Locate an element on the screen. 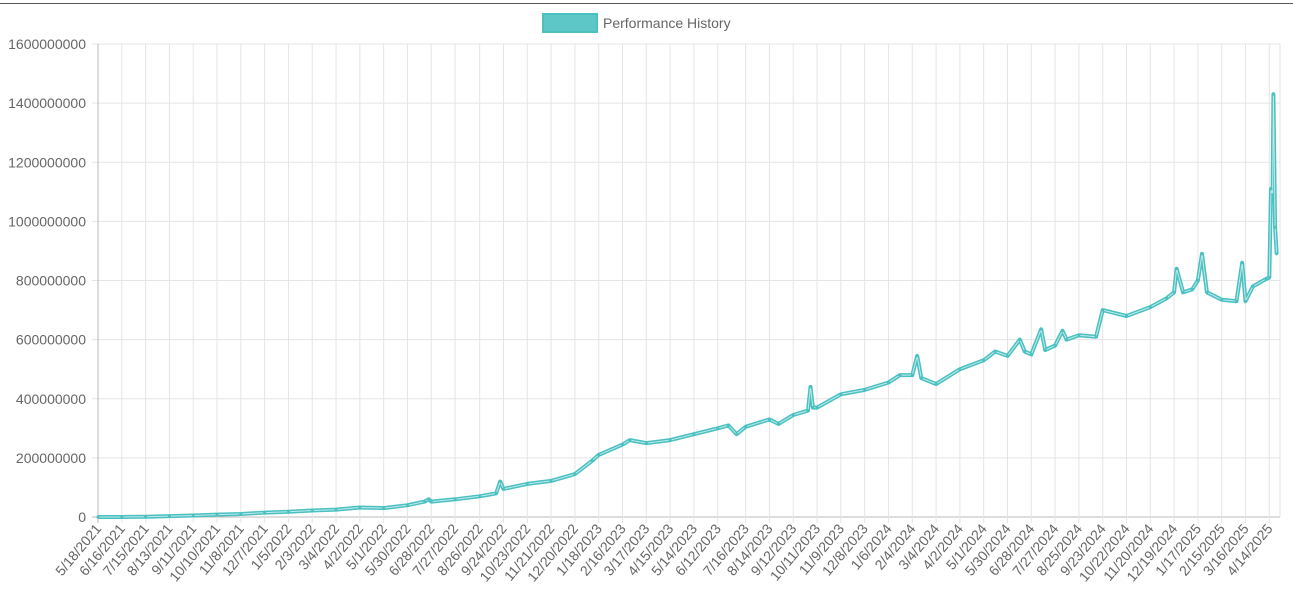 The height and width of the screenshot is (612, 1293). y-tick-label: 400000000 is located at coordinates (51, 399).